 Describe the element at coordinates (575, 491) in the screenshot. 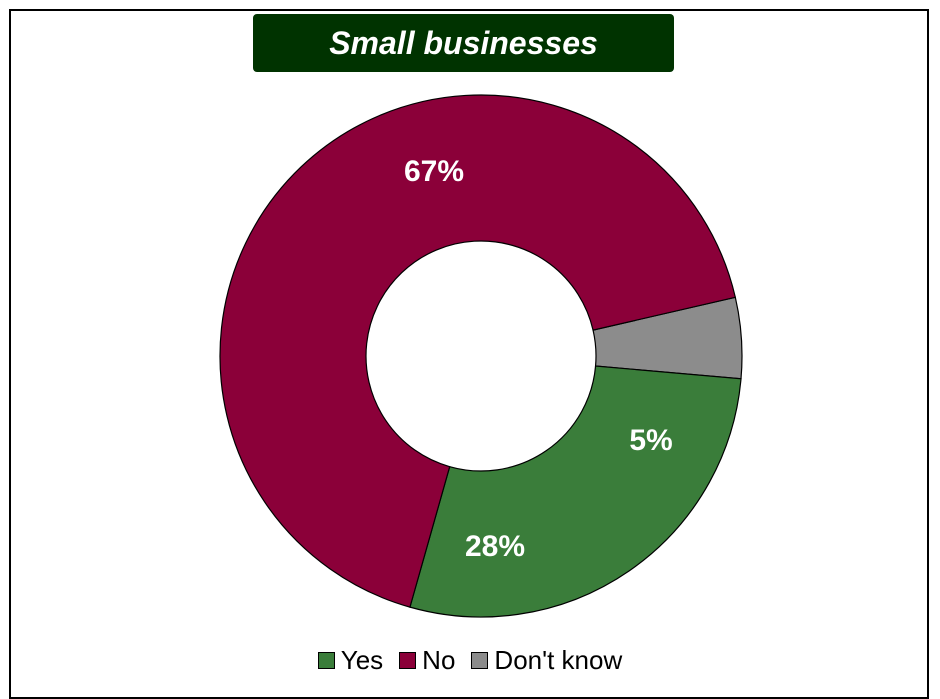

I see `slice-yes` at that location.